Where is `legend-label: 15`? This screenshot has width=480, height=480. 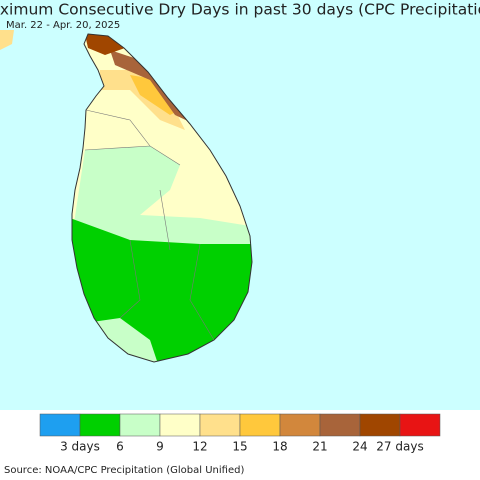 legend-label: 15 is located at coordinates (239, 447).